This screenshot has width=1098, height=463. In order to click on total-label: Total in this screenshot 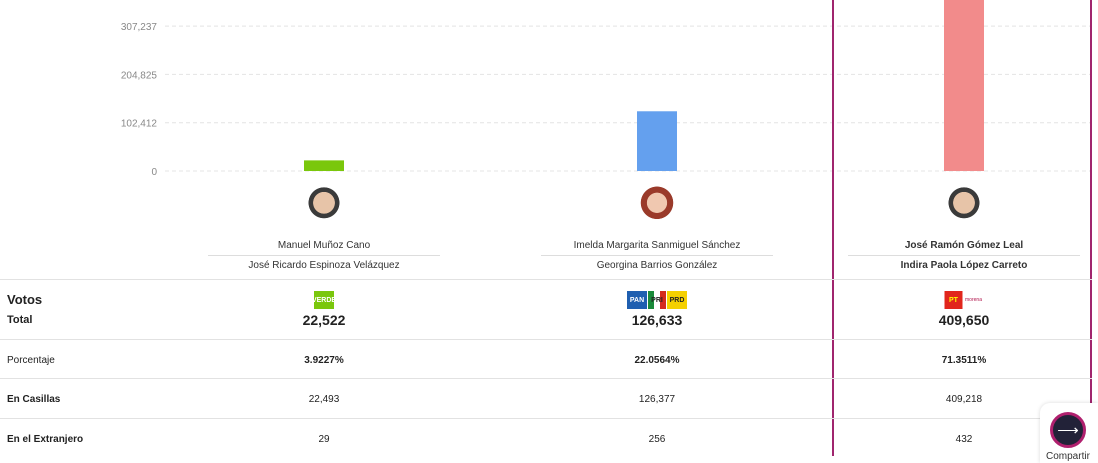, I will do `click(20, 320)`.